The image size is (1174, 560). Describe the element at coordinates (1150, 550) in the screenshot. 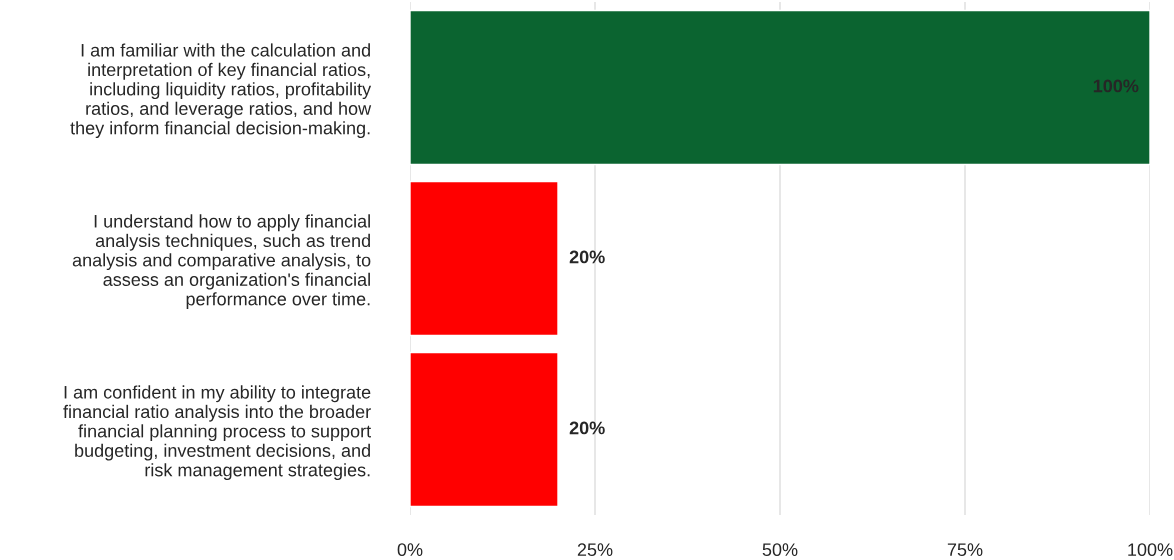

I see `x-tick-label: 100%` at that location.